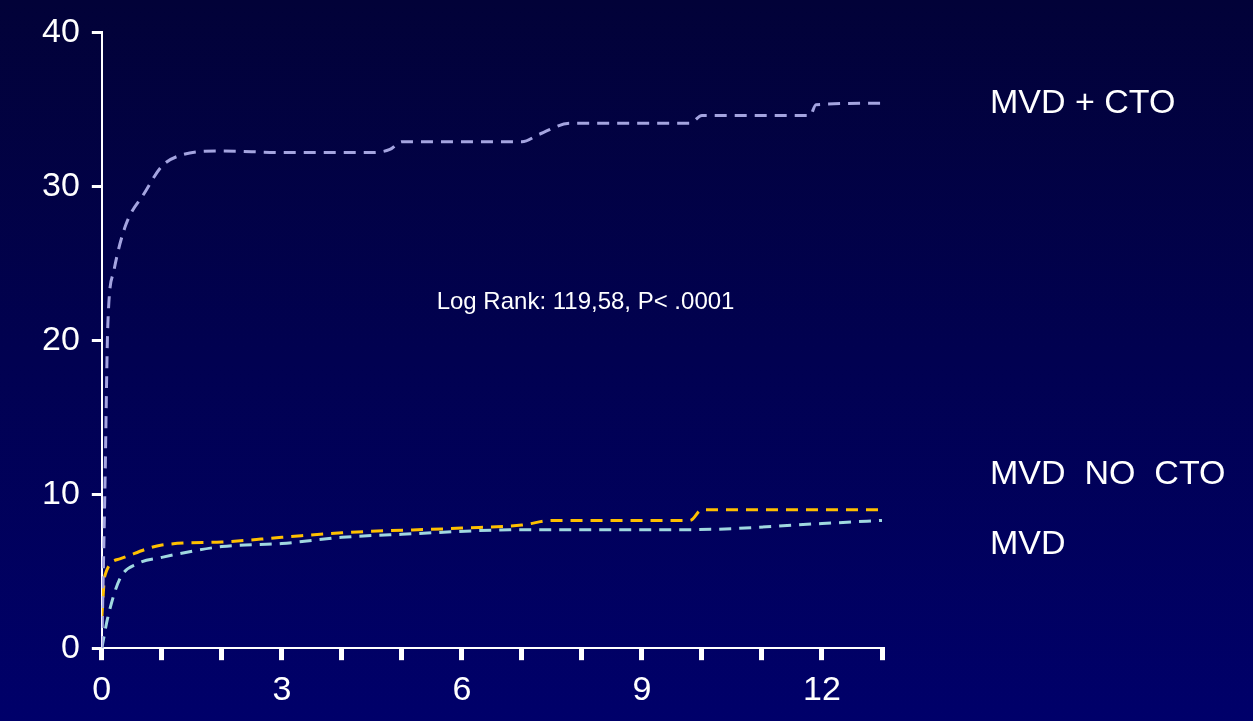 The height and width of the screenshot is (721, 1253). I want to click on x-tick-label: 12, so click(822, 687).